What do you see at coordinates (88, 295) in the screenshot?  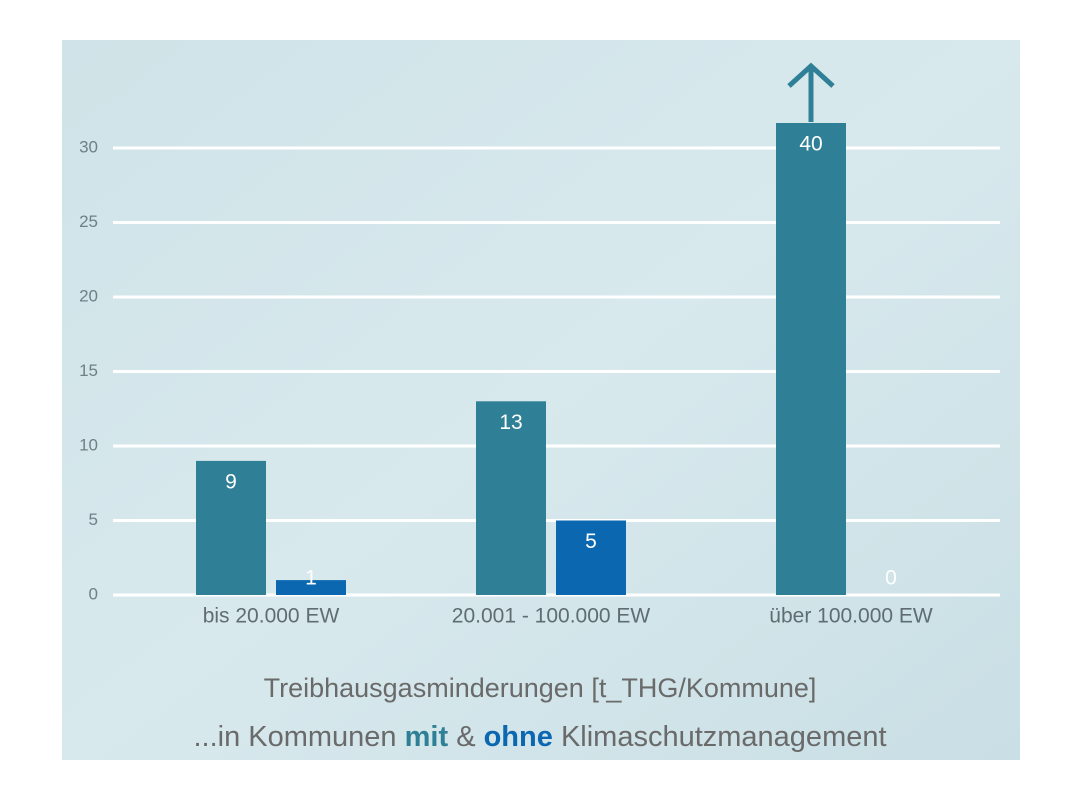 I see `y-tick-label: 20` at bounding box center [88, 295].